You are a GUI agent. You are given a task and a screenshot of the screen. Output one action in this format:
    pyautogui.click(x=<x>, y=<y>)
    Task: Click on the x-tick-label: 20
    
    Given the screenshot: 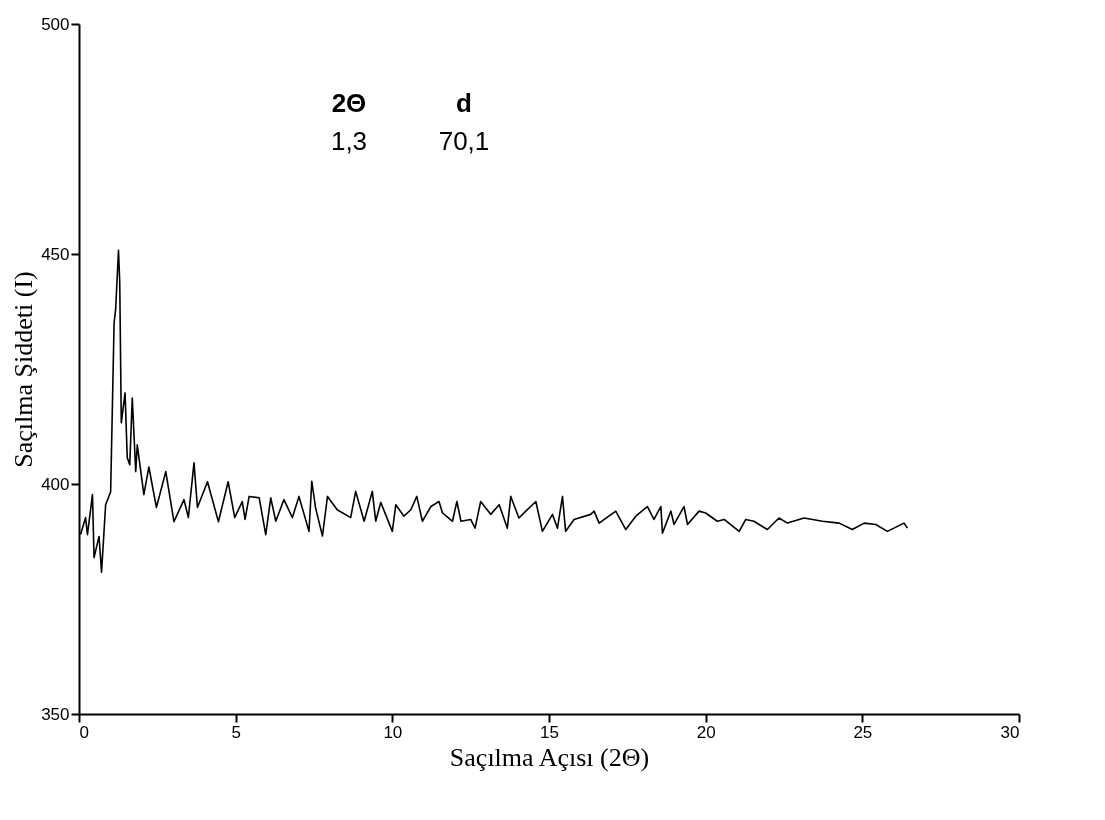 What is the action you would take?
    pyautogui.click(x=706, y=732)
    